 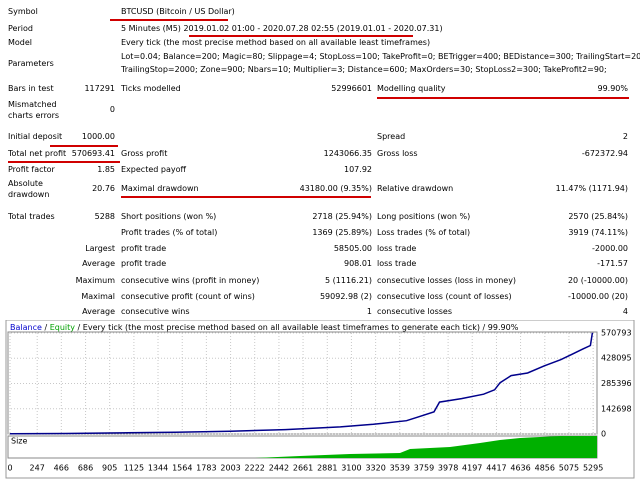 I want to click on stat-value: -672372.94, so click(x=604, y=153).